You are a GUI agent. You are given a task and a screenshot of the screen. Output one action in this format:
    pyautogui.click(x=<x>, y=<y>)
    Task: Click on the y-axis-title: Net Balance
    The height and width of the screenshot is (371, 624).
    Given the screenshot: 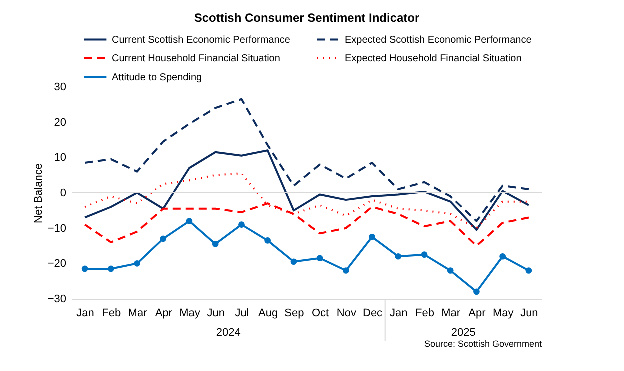 What is the action you would take?
    pyautogui.click(x=38, y=194)
    